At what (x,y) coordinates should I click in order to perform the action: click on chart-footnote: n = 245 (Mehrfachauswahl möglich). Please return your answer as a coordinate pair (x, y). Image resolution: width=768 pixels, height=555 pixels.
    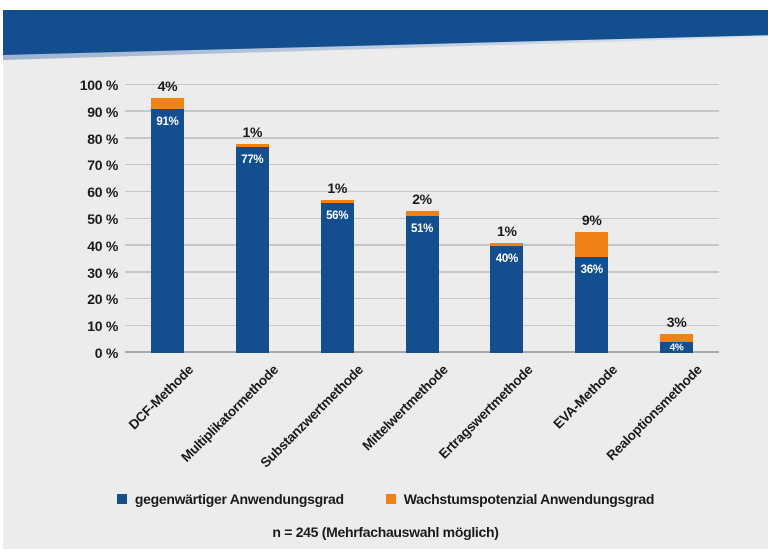
    Looking at the image, I should click on (385, 532).